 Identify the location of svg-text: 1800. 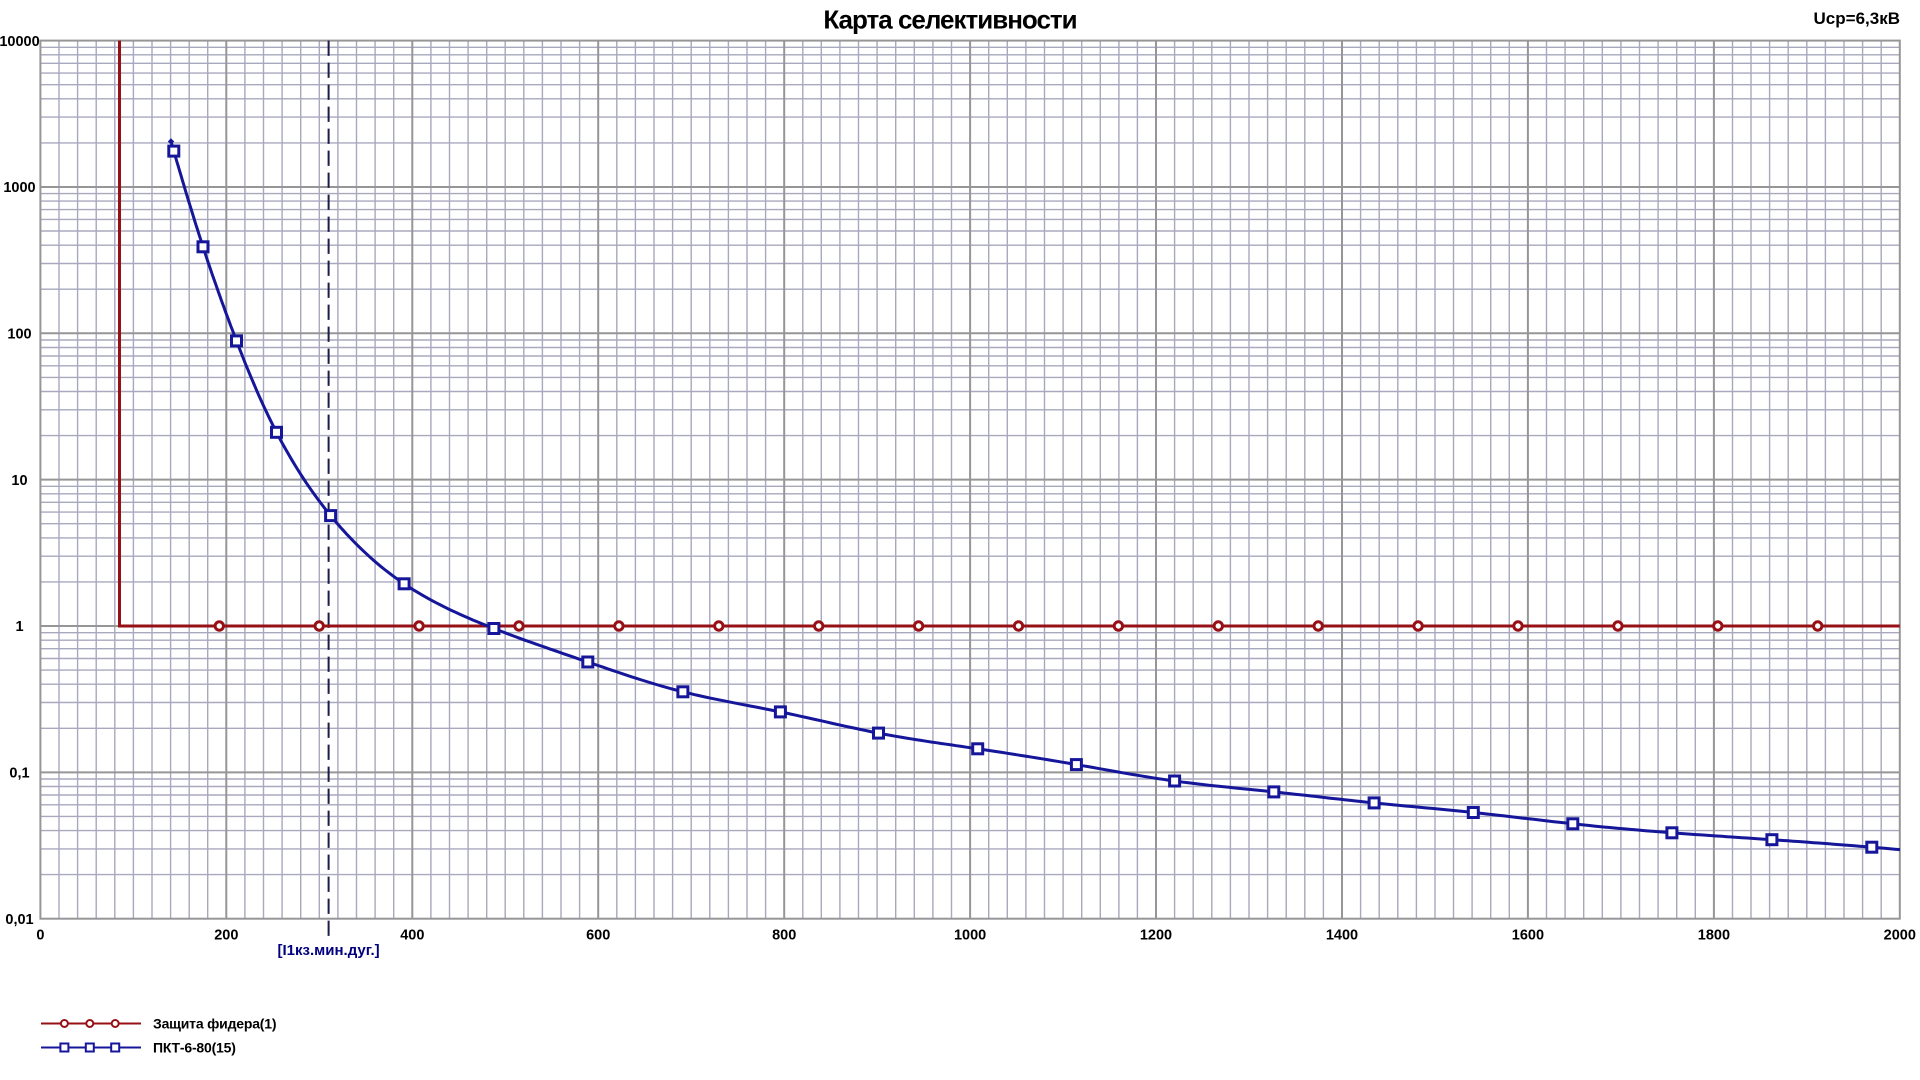
(1714, 936).